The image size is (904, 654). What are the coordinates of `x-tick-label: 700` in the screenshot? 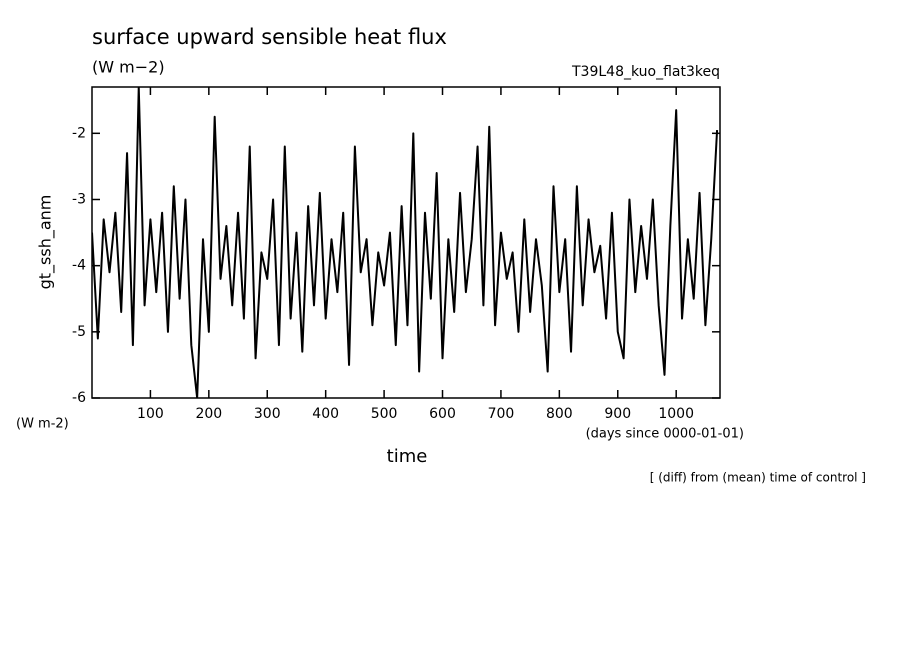 It's located at (501, 414).